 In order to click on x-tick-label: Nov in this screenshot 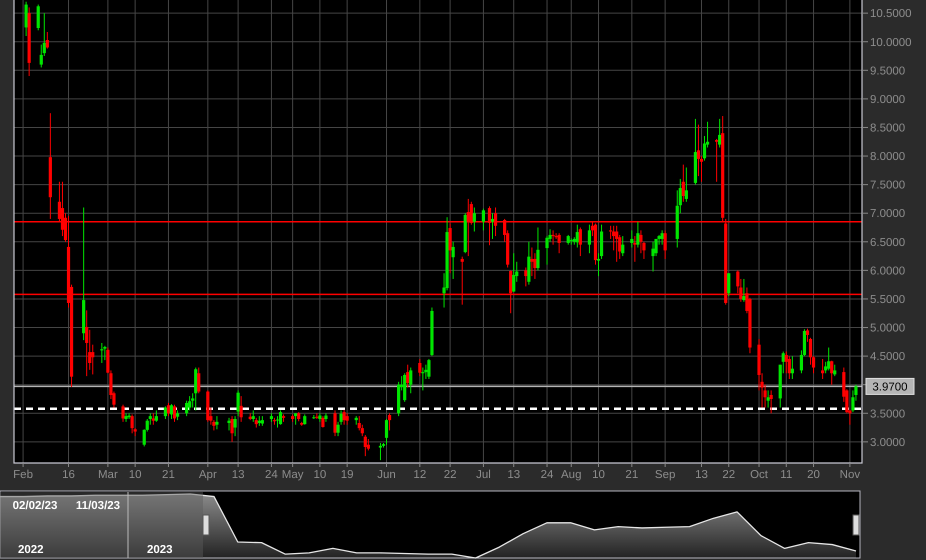, I will do `click(850, 475)`.